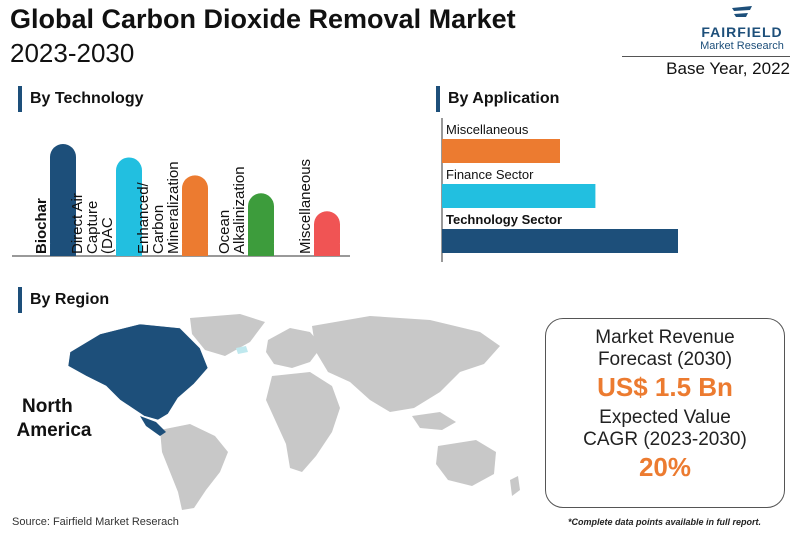  I want to click on tech-label-0: Biochar, so click(41, 226).